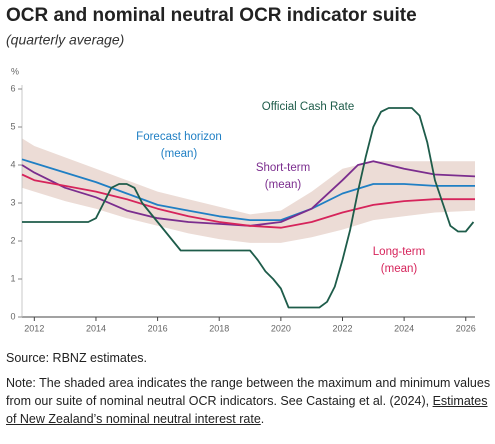 This screenshot has width=495, height=444. I want to click on series-label: Official Cash Rate, so click(308, 107).